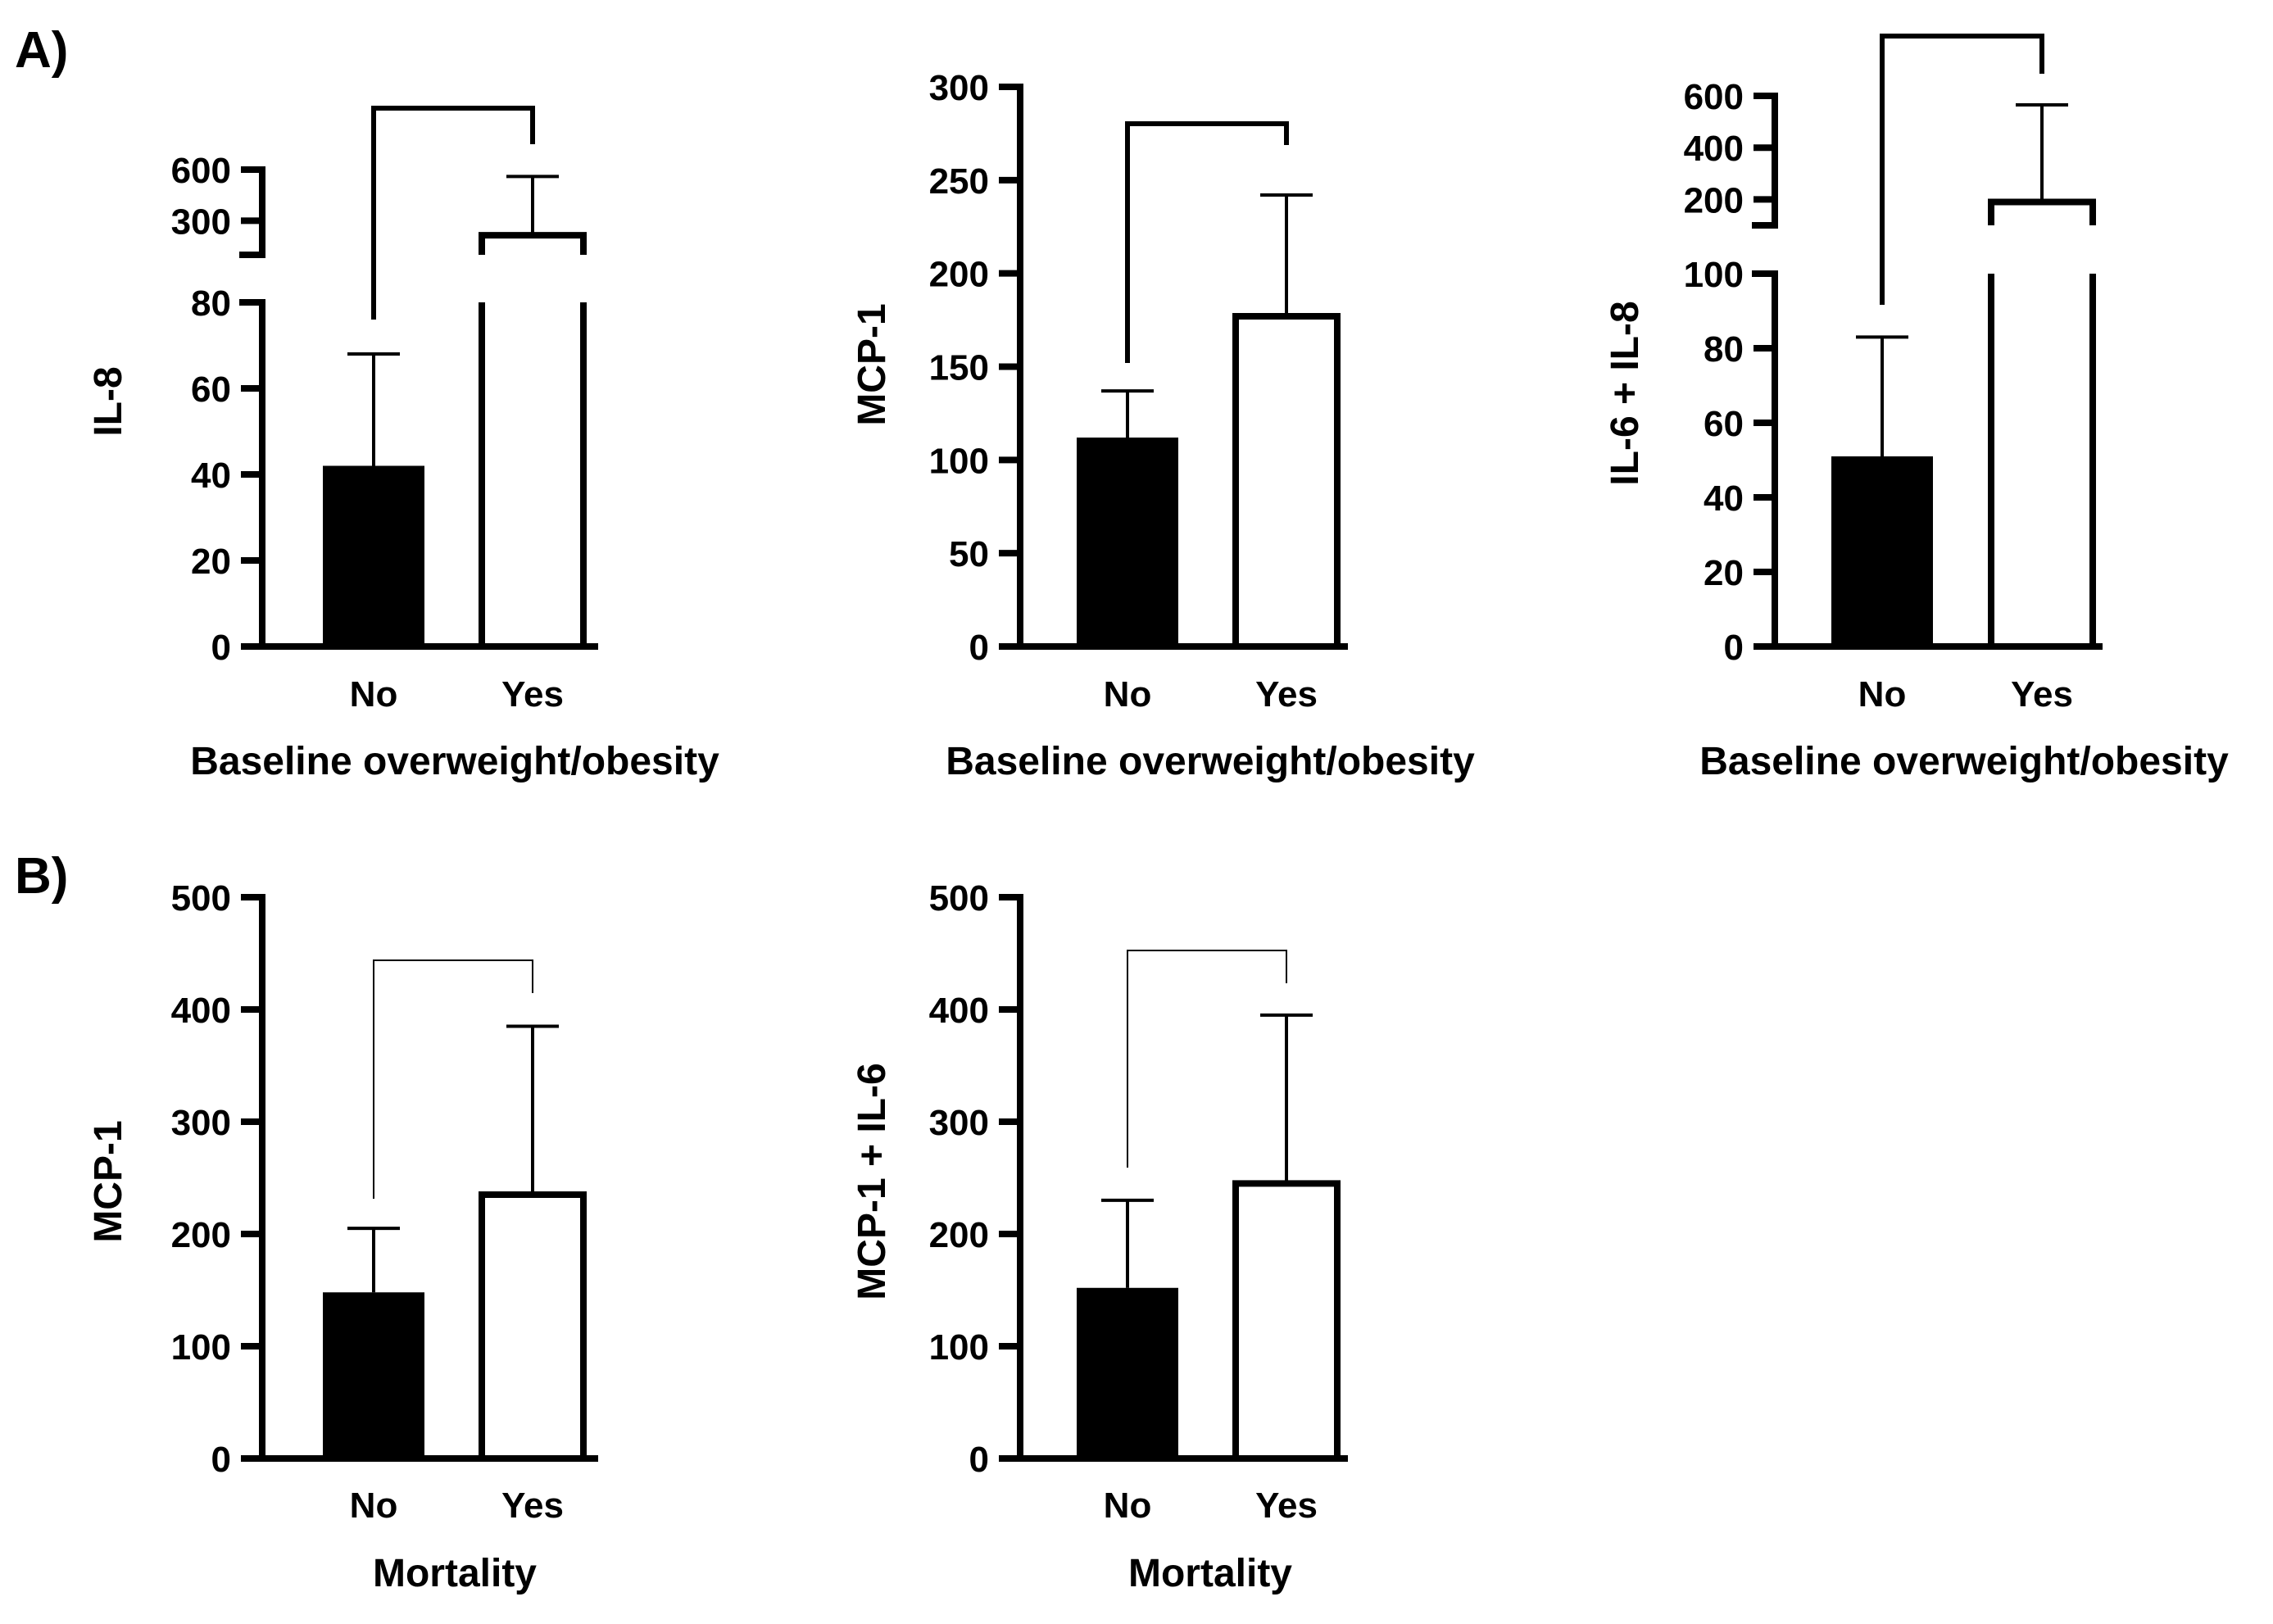 Image resolution: width=2273 pixels, height=1624 pixels. What do you see at coordinates (201, 222) in the screenshot?
I see `y-tick-label-upper: 300` at bounding box center [201, 222].